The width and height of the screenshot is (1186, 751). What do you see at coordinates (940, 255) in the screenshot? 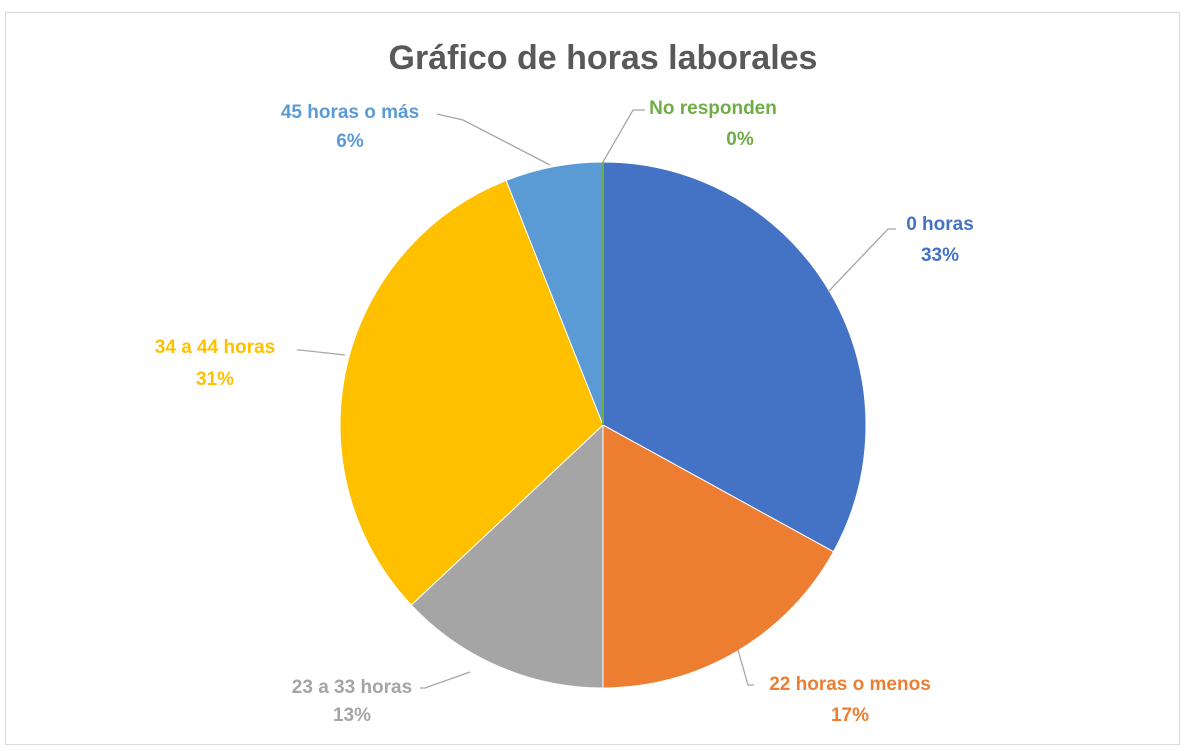
I see `slice-value-label: 33%` at bounding box center [940, 255].